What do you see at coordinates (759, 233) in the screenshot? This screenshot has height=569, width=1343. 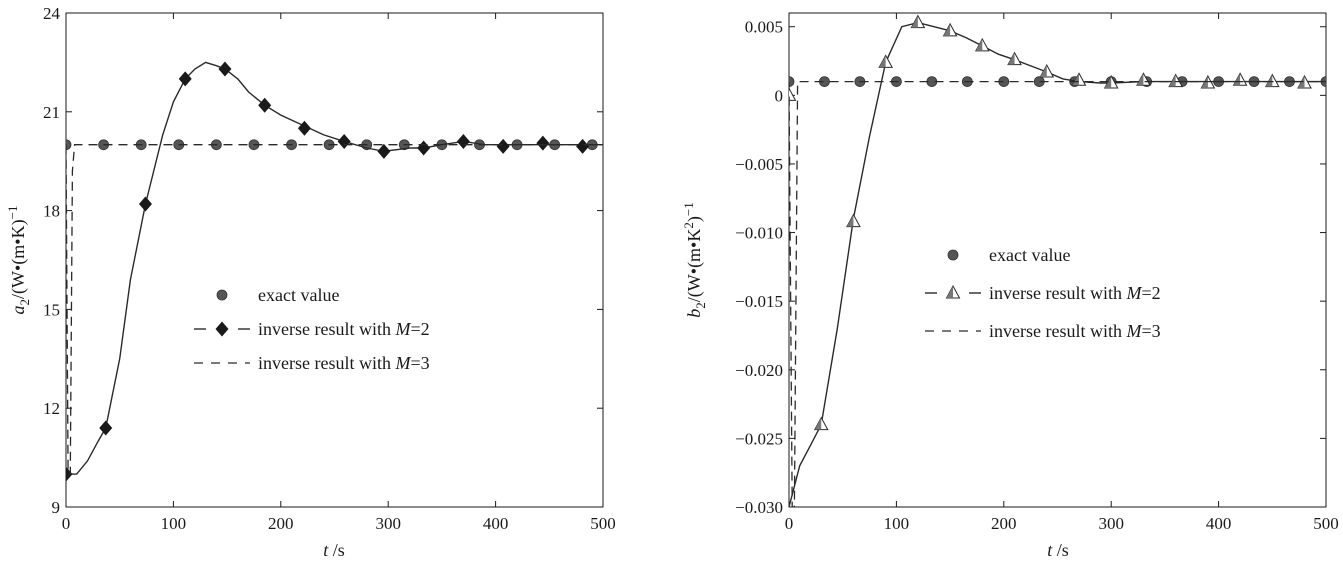 I see `y-tick-label: −0.010` at bounding box center [759, 233].